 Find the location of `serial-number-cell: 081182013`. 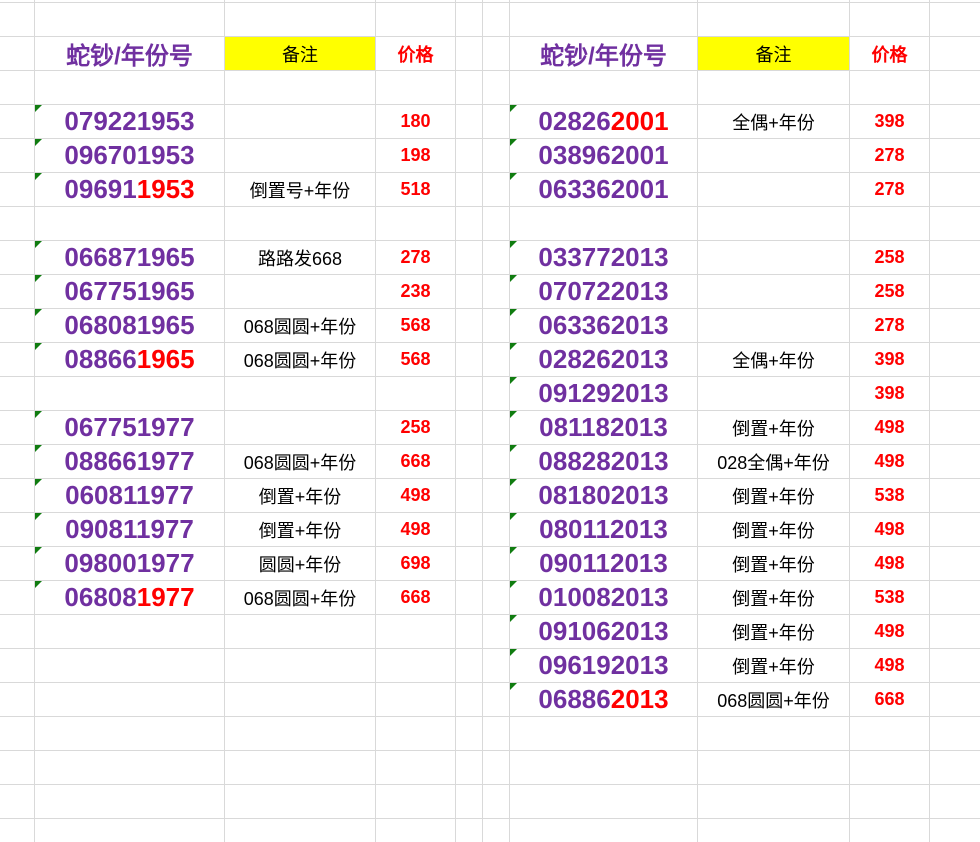

serial-number-cell: 081182013 is located at coordinates (603, 427).